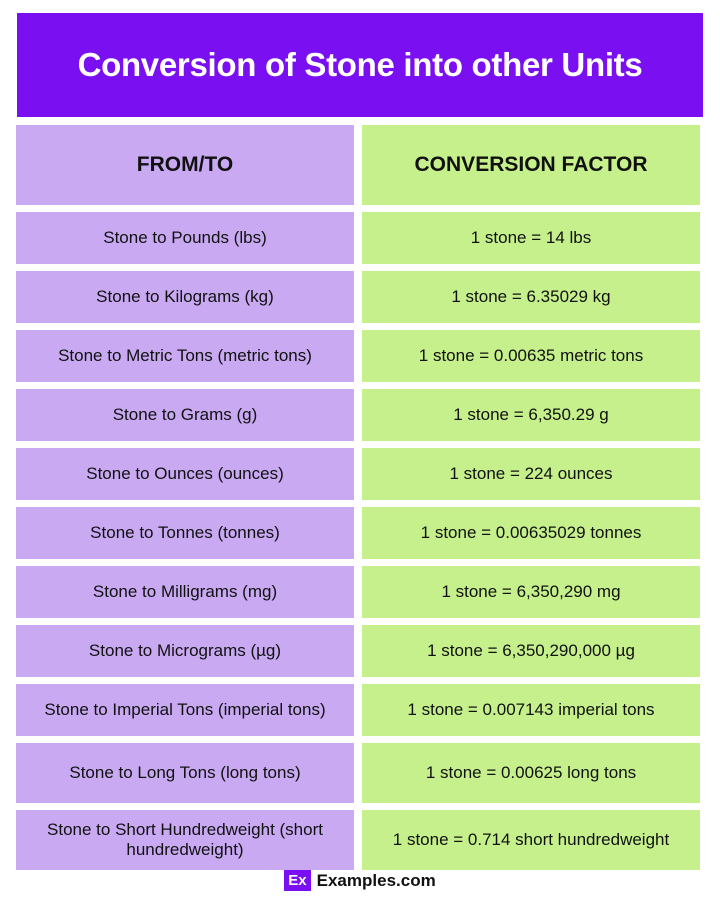 The height and width of the screenshot is (899, 720). What do you see at coordinates (297, 880) in the screenshot?
I see `examples-logo: Ex` at bounding box center [297, 880].